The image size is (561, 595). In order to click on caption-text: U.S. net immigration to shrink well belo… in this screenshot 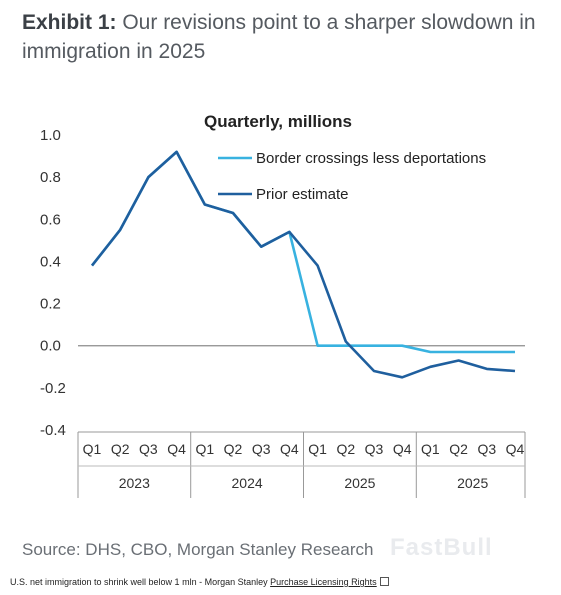, I will do `click(139, 582)`.